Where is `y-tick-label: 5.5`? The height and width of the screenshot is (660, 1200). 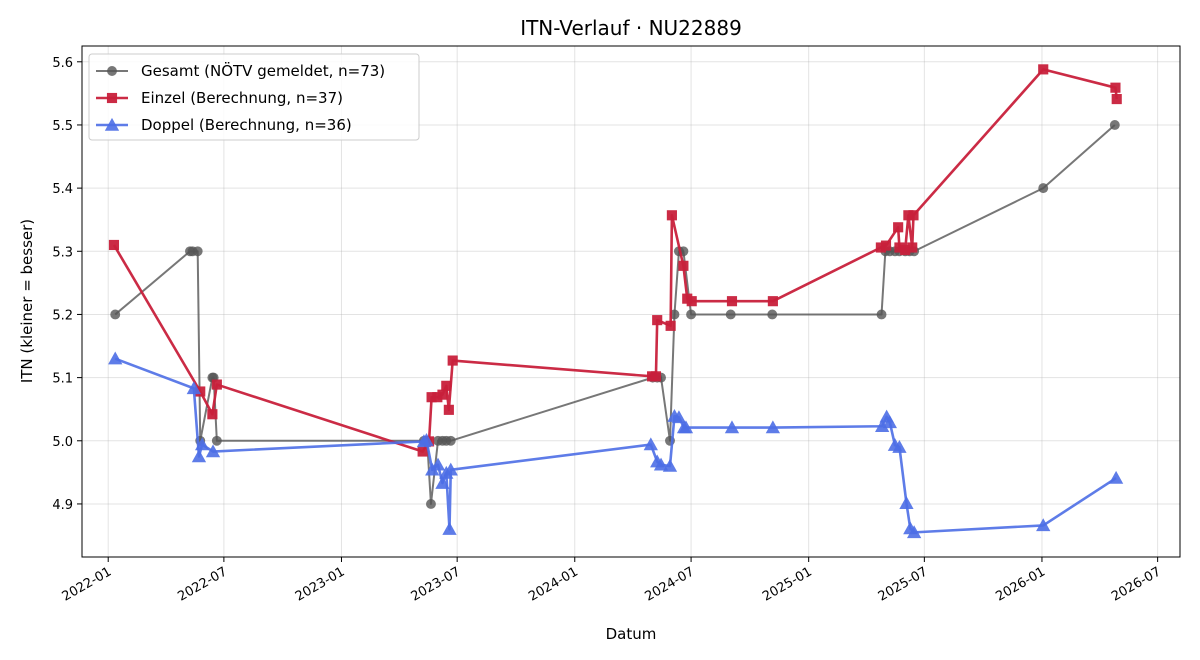
y-tick-label: 5.5 is located at coordinates (62, 126).